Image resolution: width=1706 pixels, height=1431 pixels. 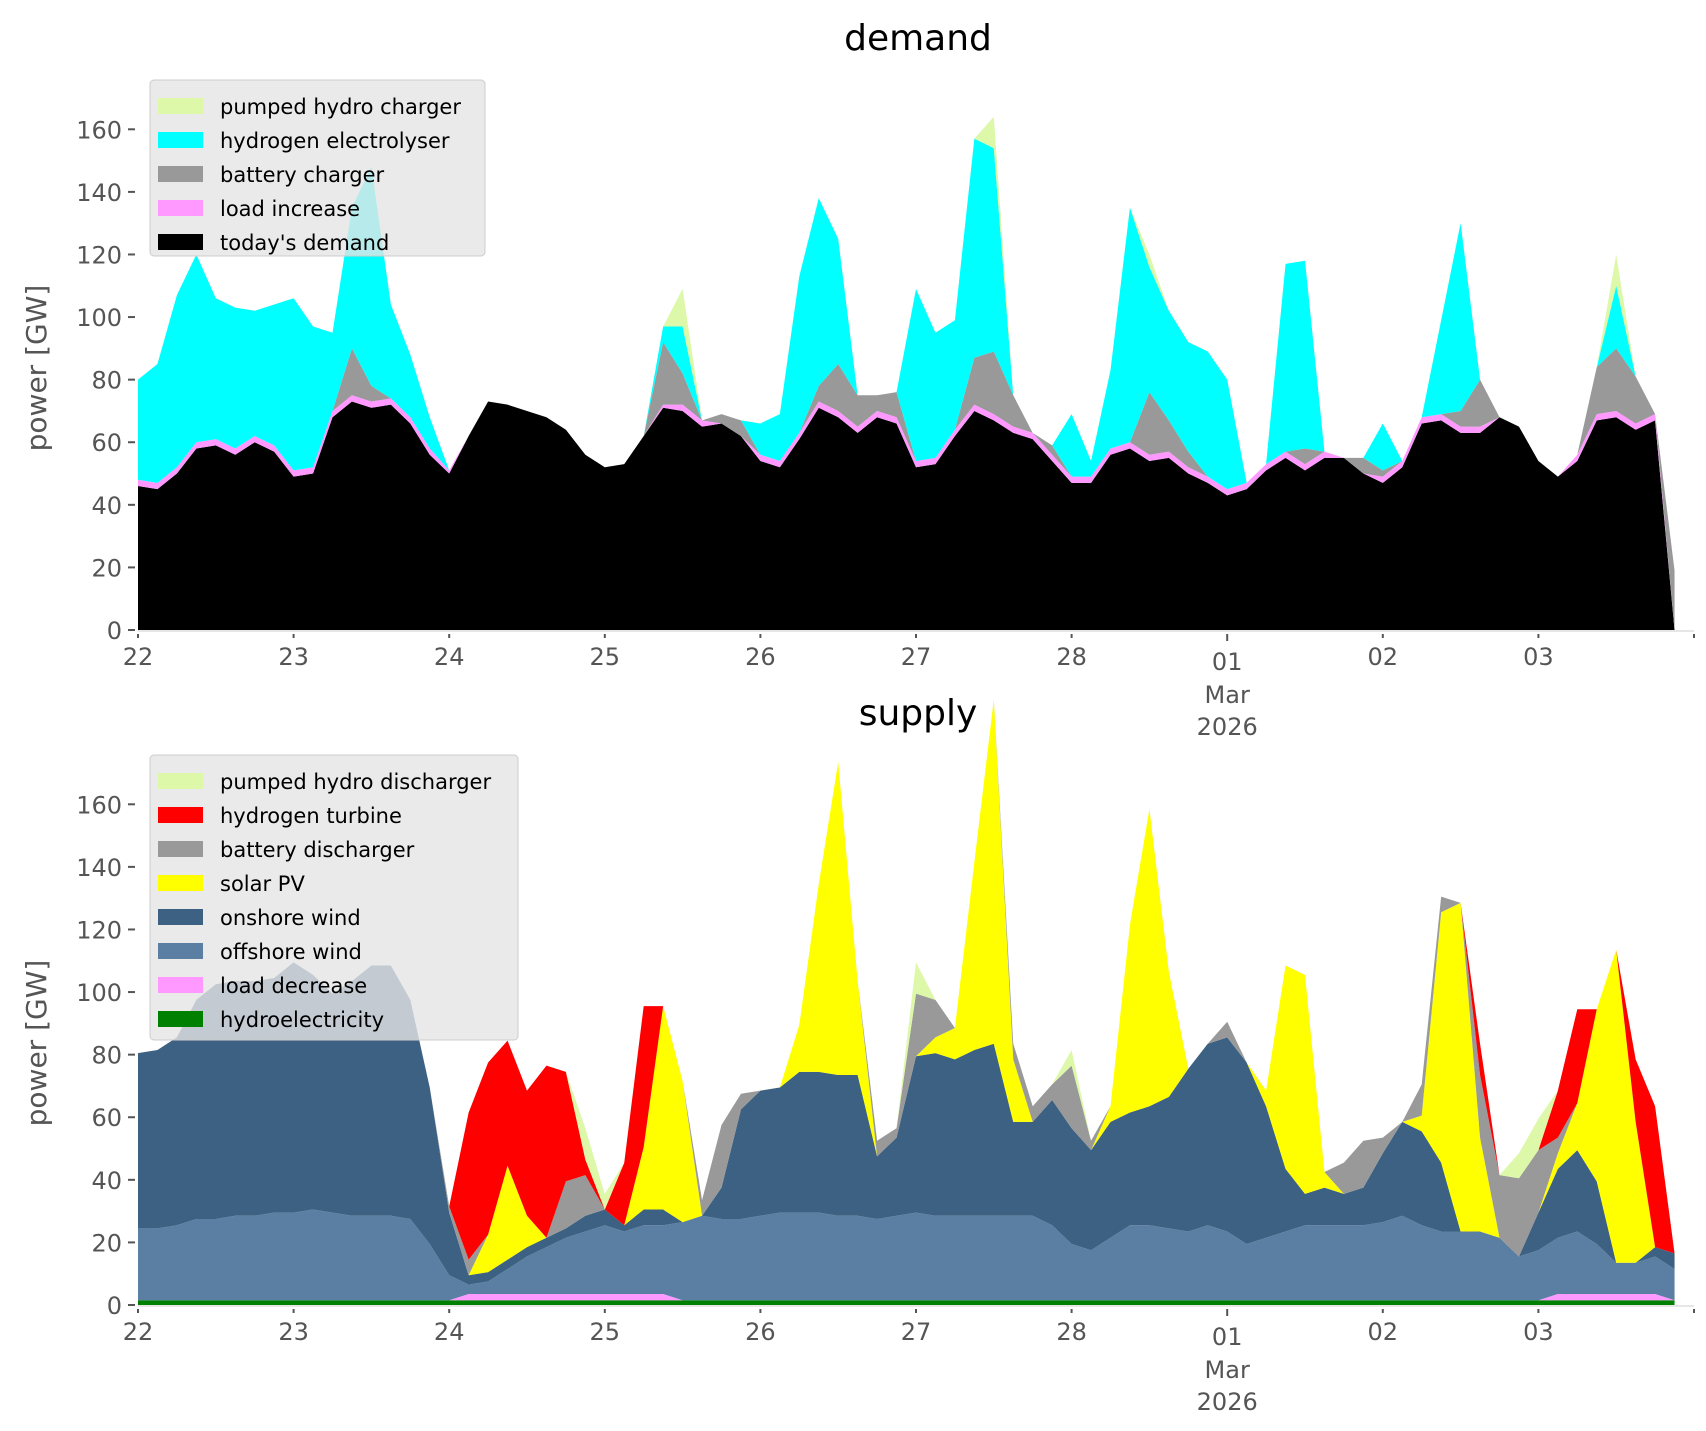 I want to click on demand-y-axis-label: power [GW], so click(x=36, y=368).